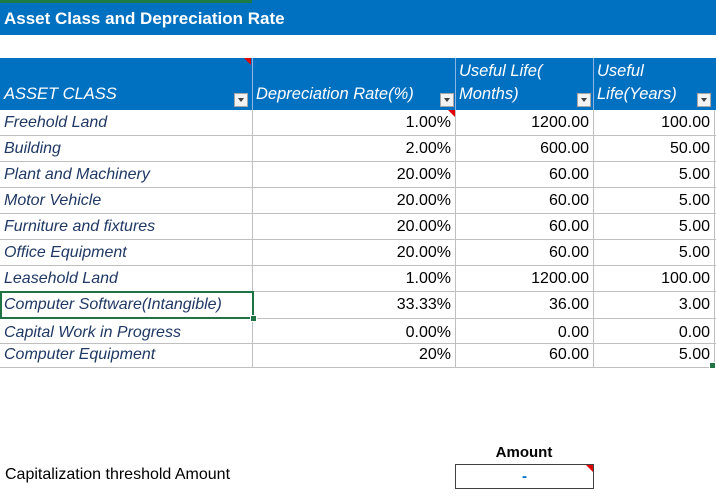 The width and height of the screenshot is (716, 496). Describe the element at coordinates (358, 17) in the screenshot. I see `sheet-title-bar: Asset Class and Depreciation Rate` at that location.